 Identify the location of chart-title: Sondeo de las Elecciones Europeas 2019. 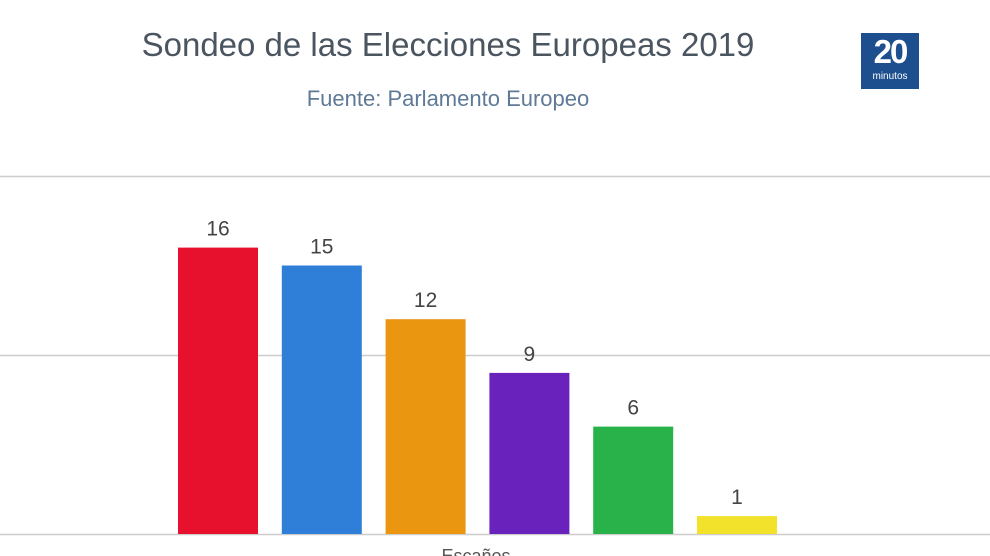
(448, 44).